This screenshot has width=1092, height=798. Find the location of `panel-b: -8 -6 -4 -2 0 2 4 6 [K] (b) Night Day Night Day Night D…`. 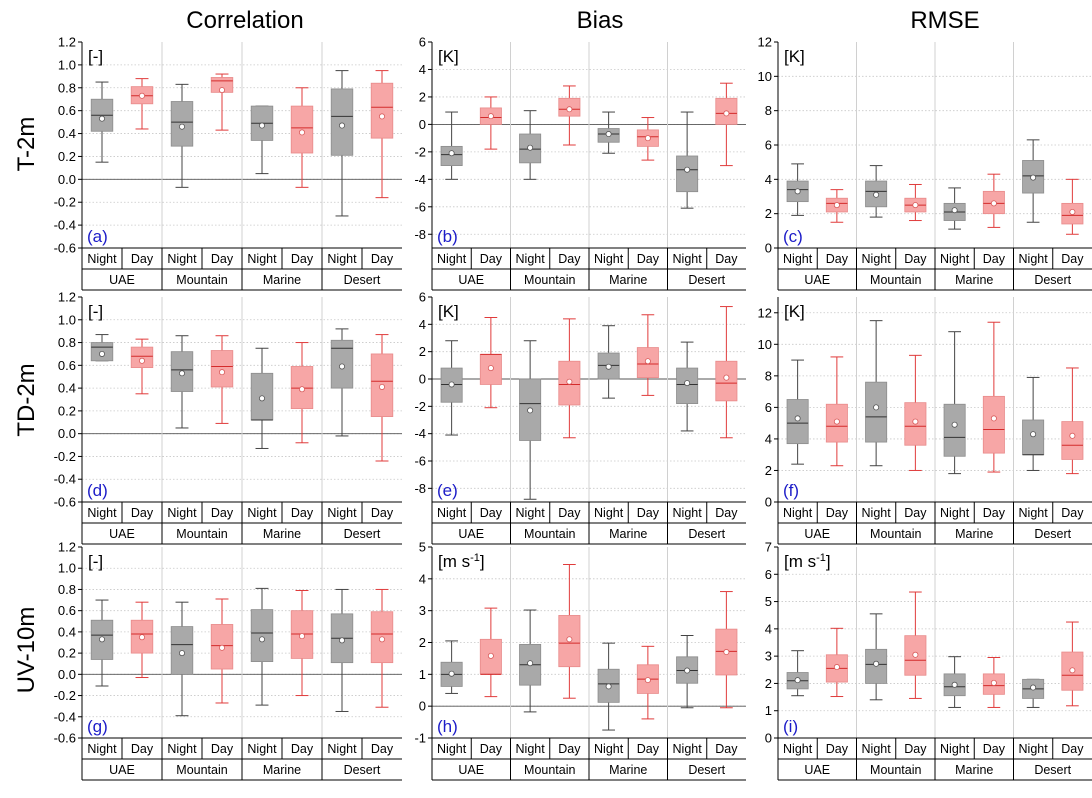

panel-b: -8 -6 -4 -2 0 2 4 6 [K] (b) Night Day Night Day Night D… is located at coordinates (580, 163).